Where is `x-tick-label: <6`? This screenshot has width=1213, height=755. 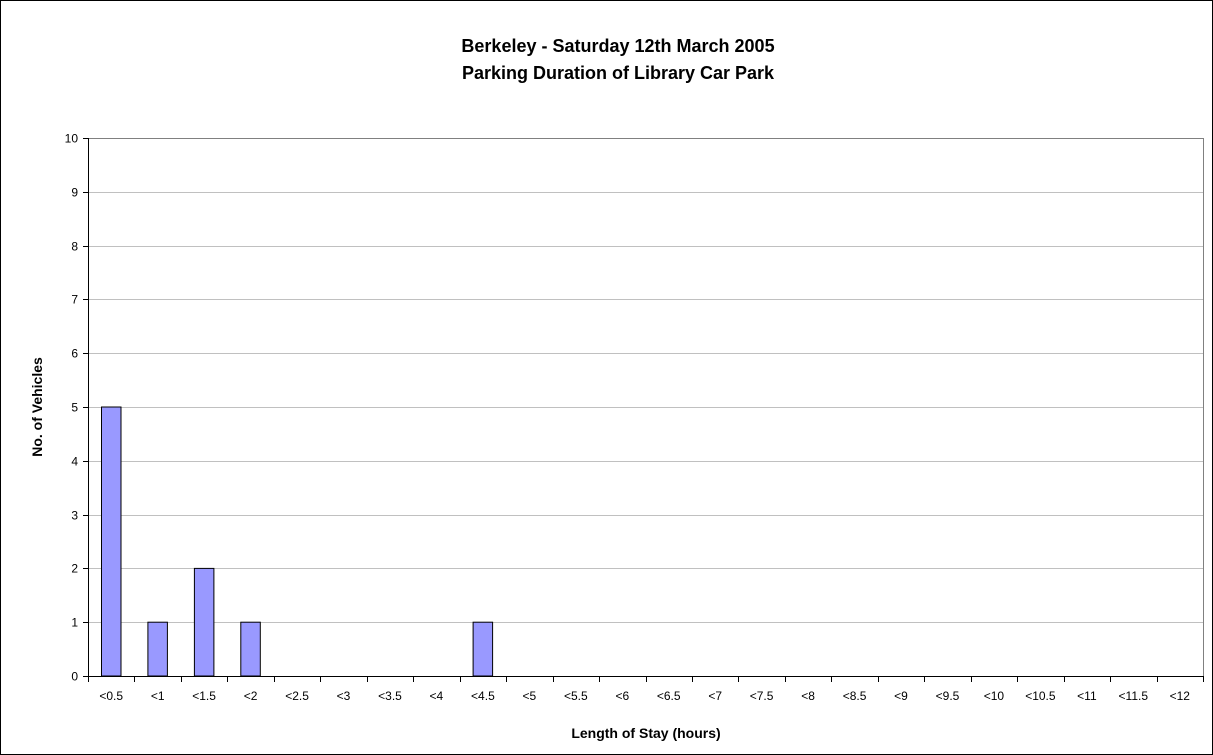 x-tick-label: <6 is located at coordinates (622, 696).